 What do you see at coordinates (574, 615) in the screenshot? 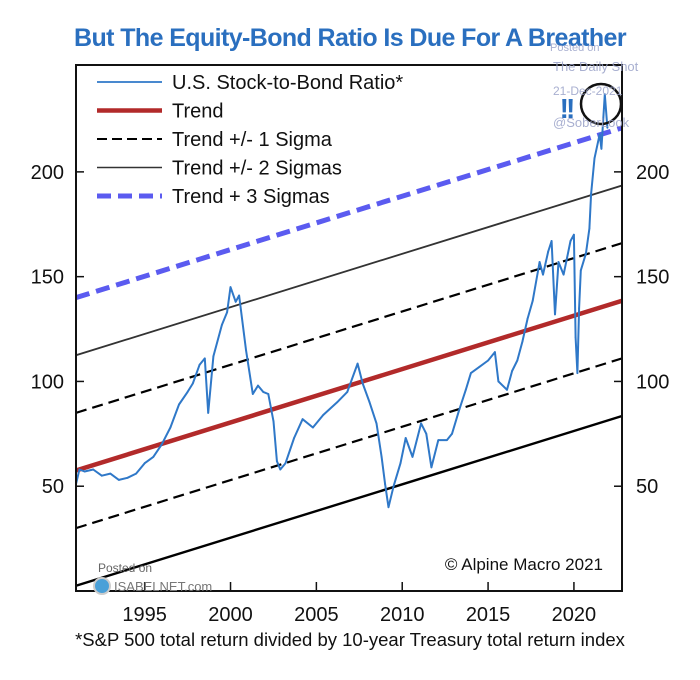
I see `x-tick-label: 2020` at bounding box center [574, 615].